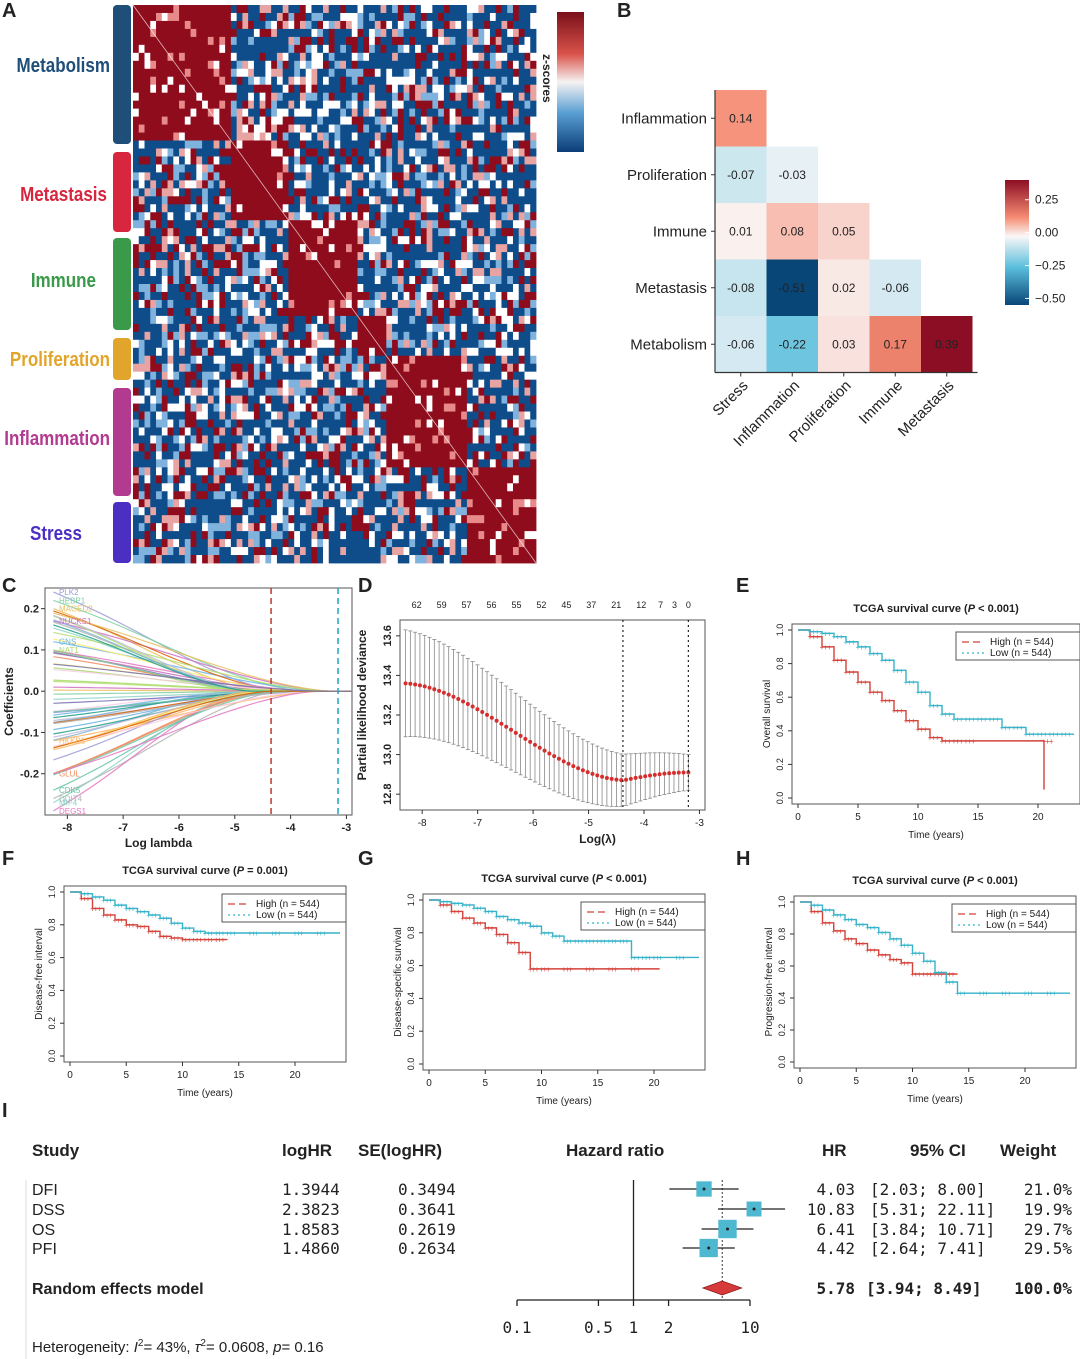 This screenshot has height=1359, width=1080. Describe the element at coordinates (122, 192) in the screenshot. I see `group-bar-metastasis` at that location.